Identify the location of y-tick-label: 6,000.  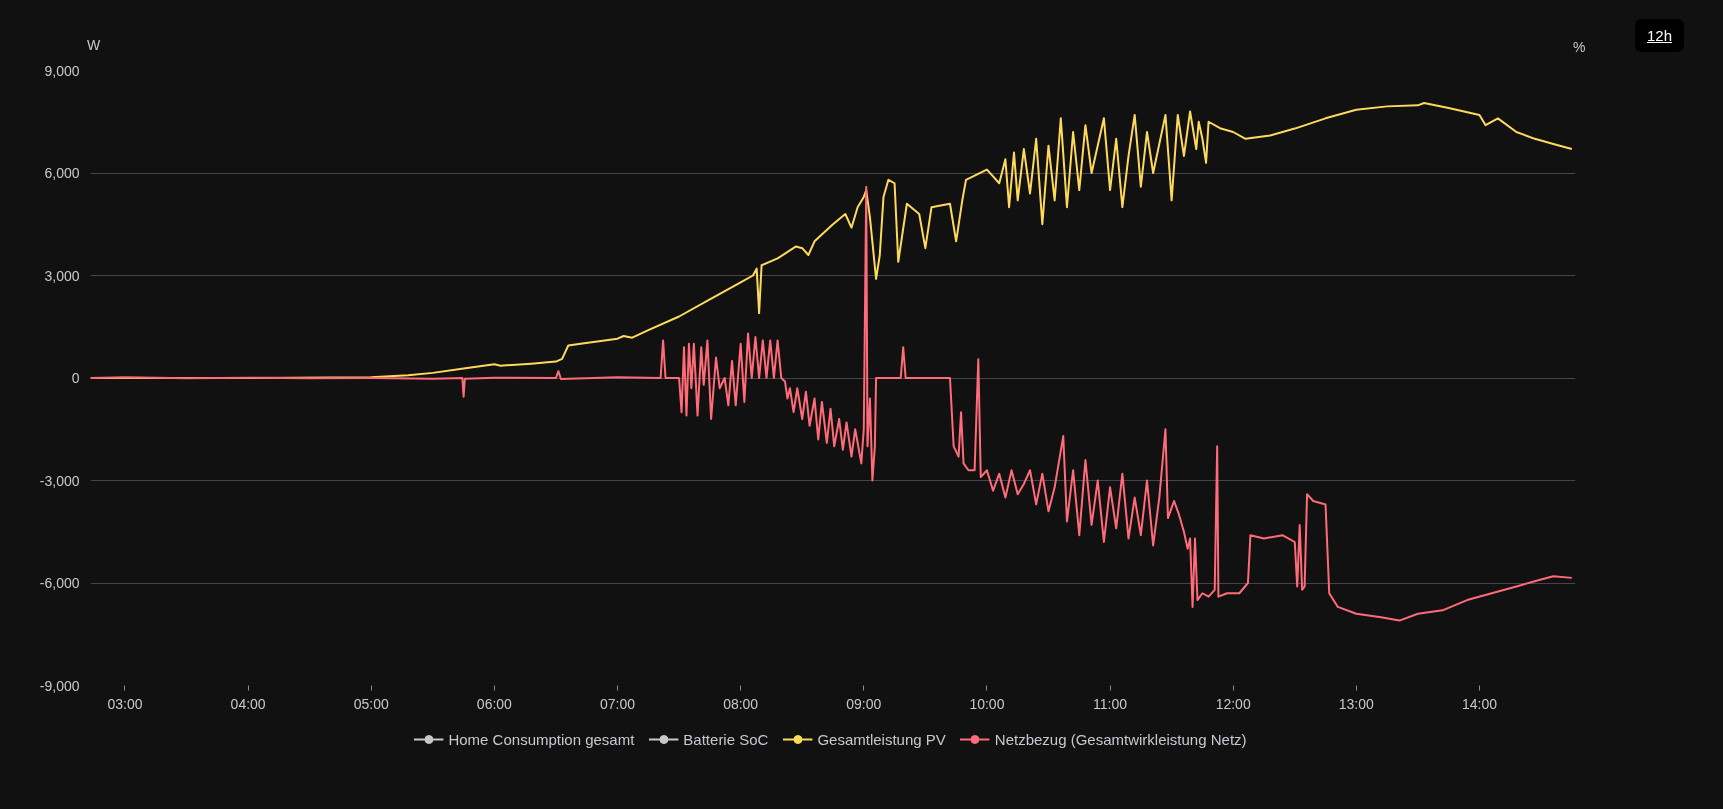
(62, 173).